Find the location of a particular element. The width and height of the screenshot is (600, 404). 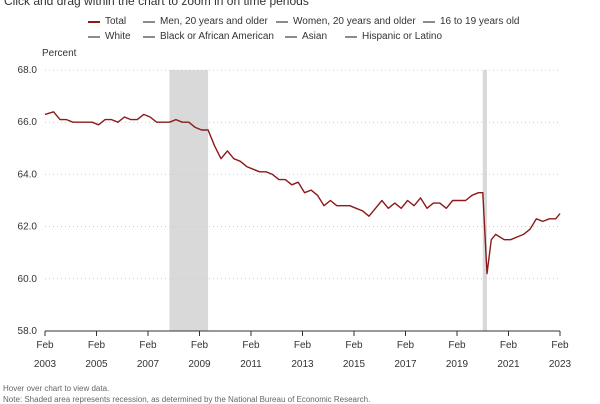

x-tick-year: 2011 is located at coordinates (251, 364).